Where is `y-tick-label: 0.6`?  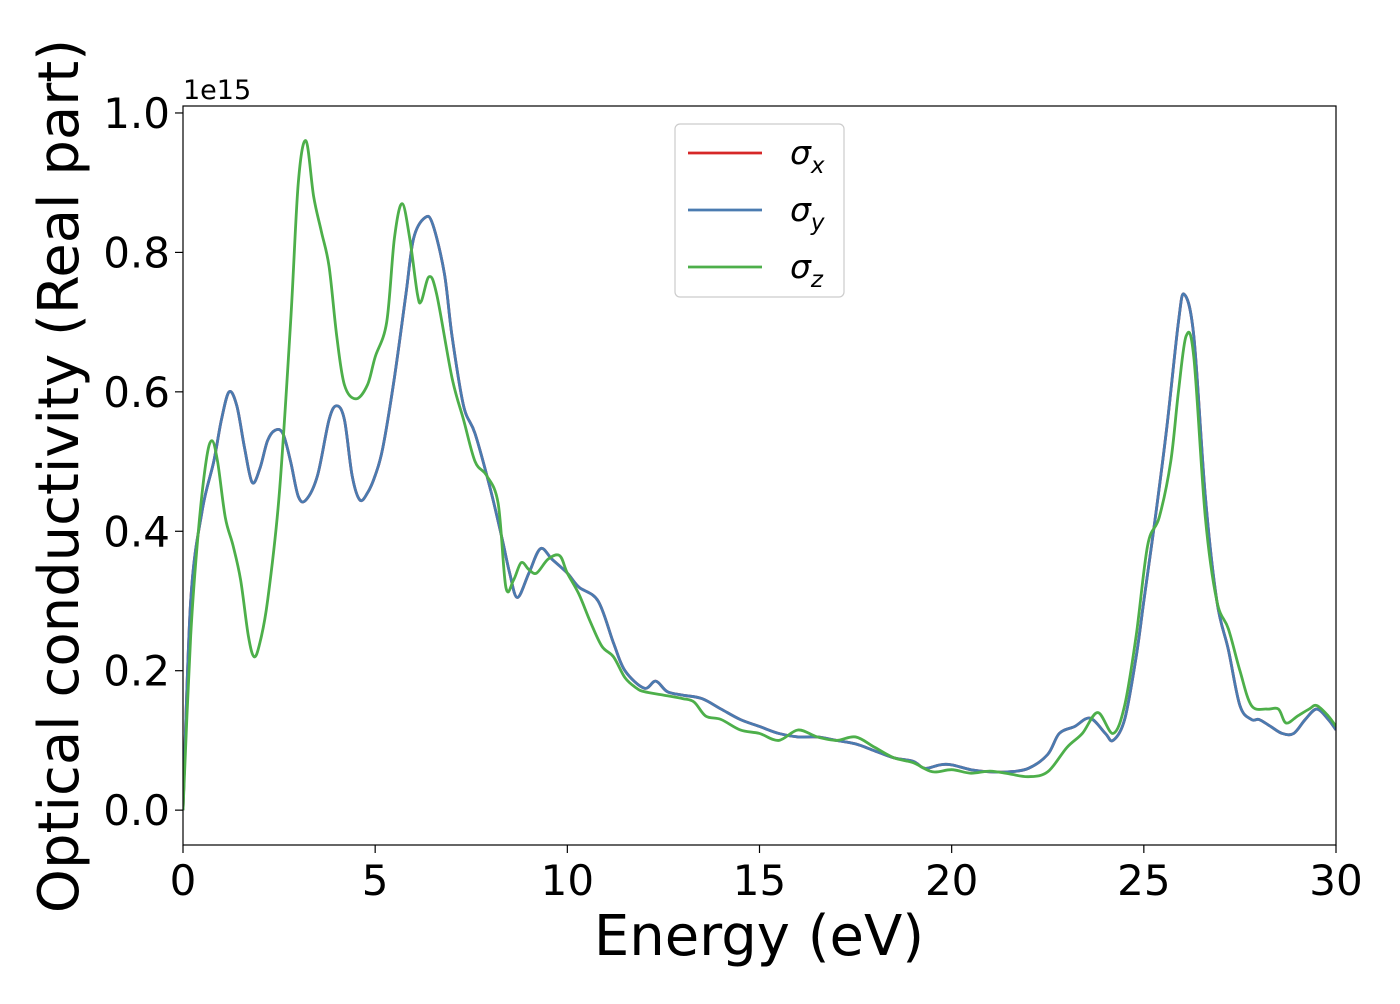
y-tick-label: 0.6 is located at coordinates (136, 392).